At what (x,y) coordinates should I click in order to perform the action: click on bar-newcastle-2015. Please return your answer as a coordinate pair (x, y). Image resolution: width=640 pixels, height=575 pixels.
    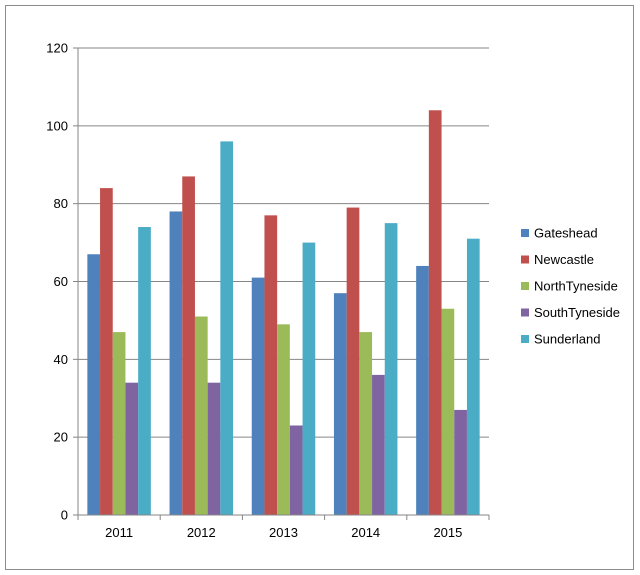
    Looking at the image, I should click on (435, 313).